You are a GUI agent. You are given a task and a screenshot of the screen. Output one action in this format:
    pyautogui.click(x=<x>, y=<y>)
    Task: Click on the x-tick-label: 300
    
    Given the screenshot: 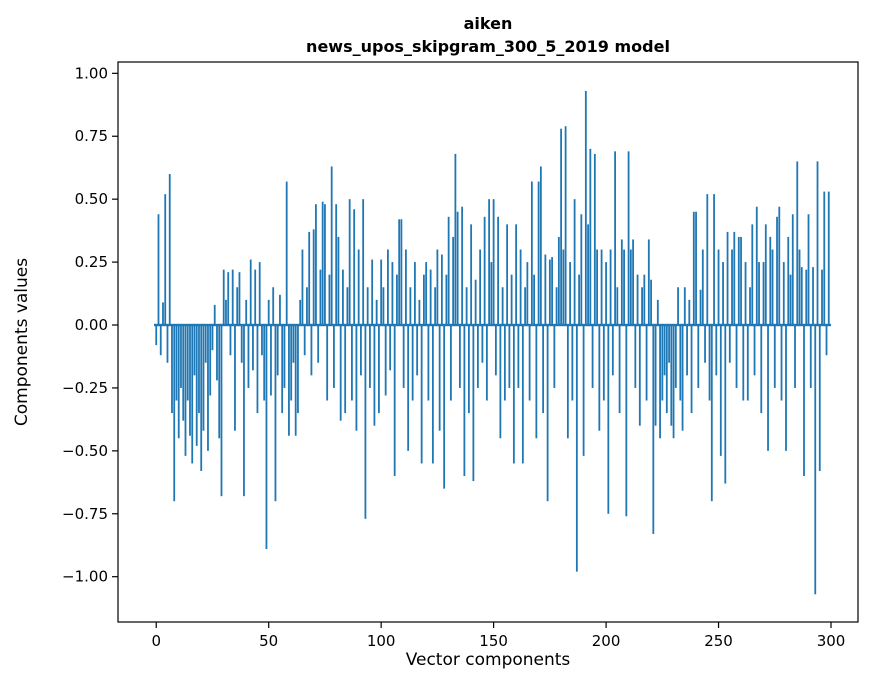 What is the action you would take?
    pyautogui.click(x=831, y=641)
    